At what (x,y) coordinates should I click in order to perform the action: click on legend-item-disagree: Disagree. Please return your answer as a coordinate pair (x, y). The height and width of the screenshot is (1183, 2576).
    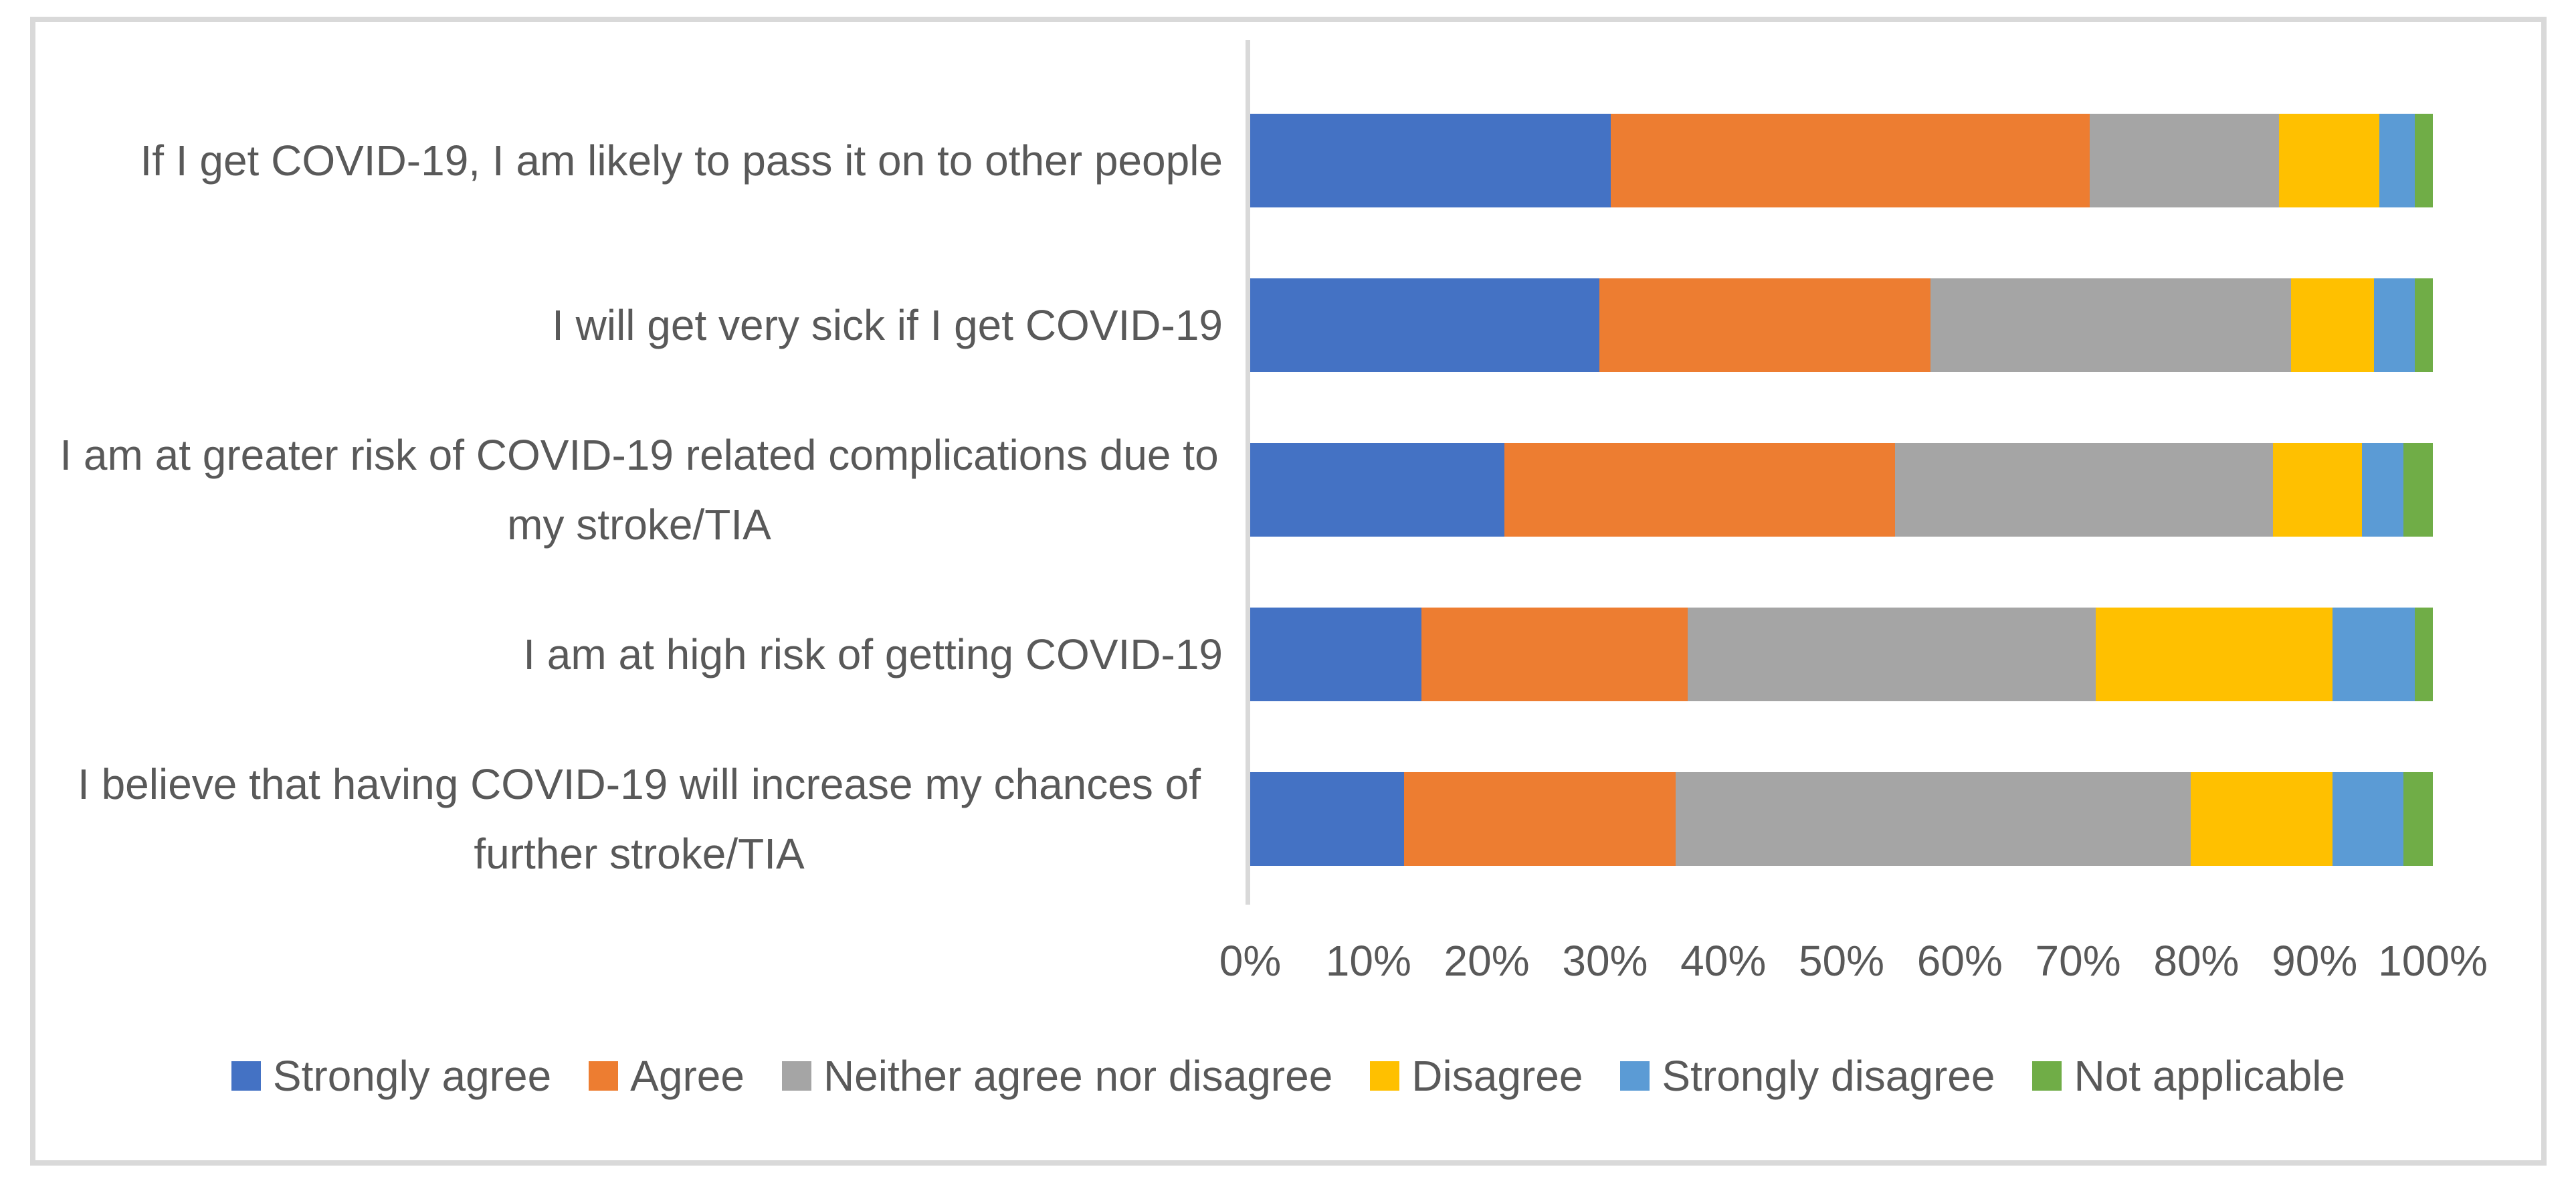
    Looking at the image, I should click on (1476, 1076).